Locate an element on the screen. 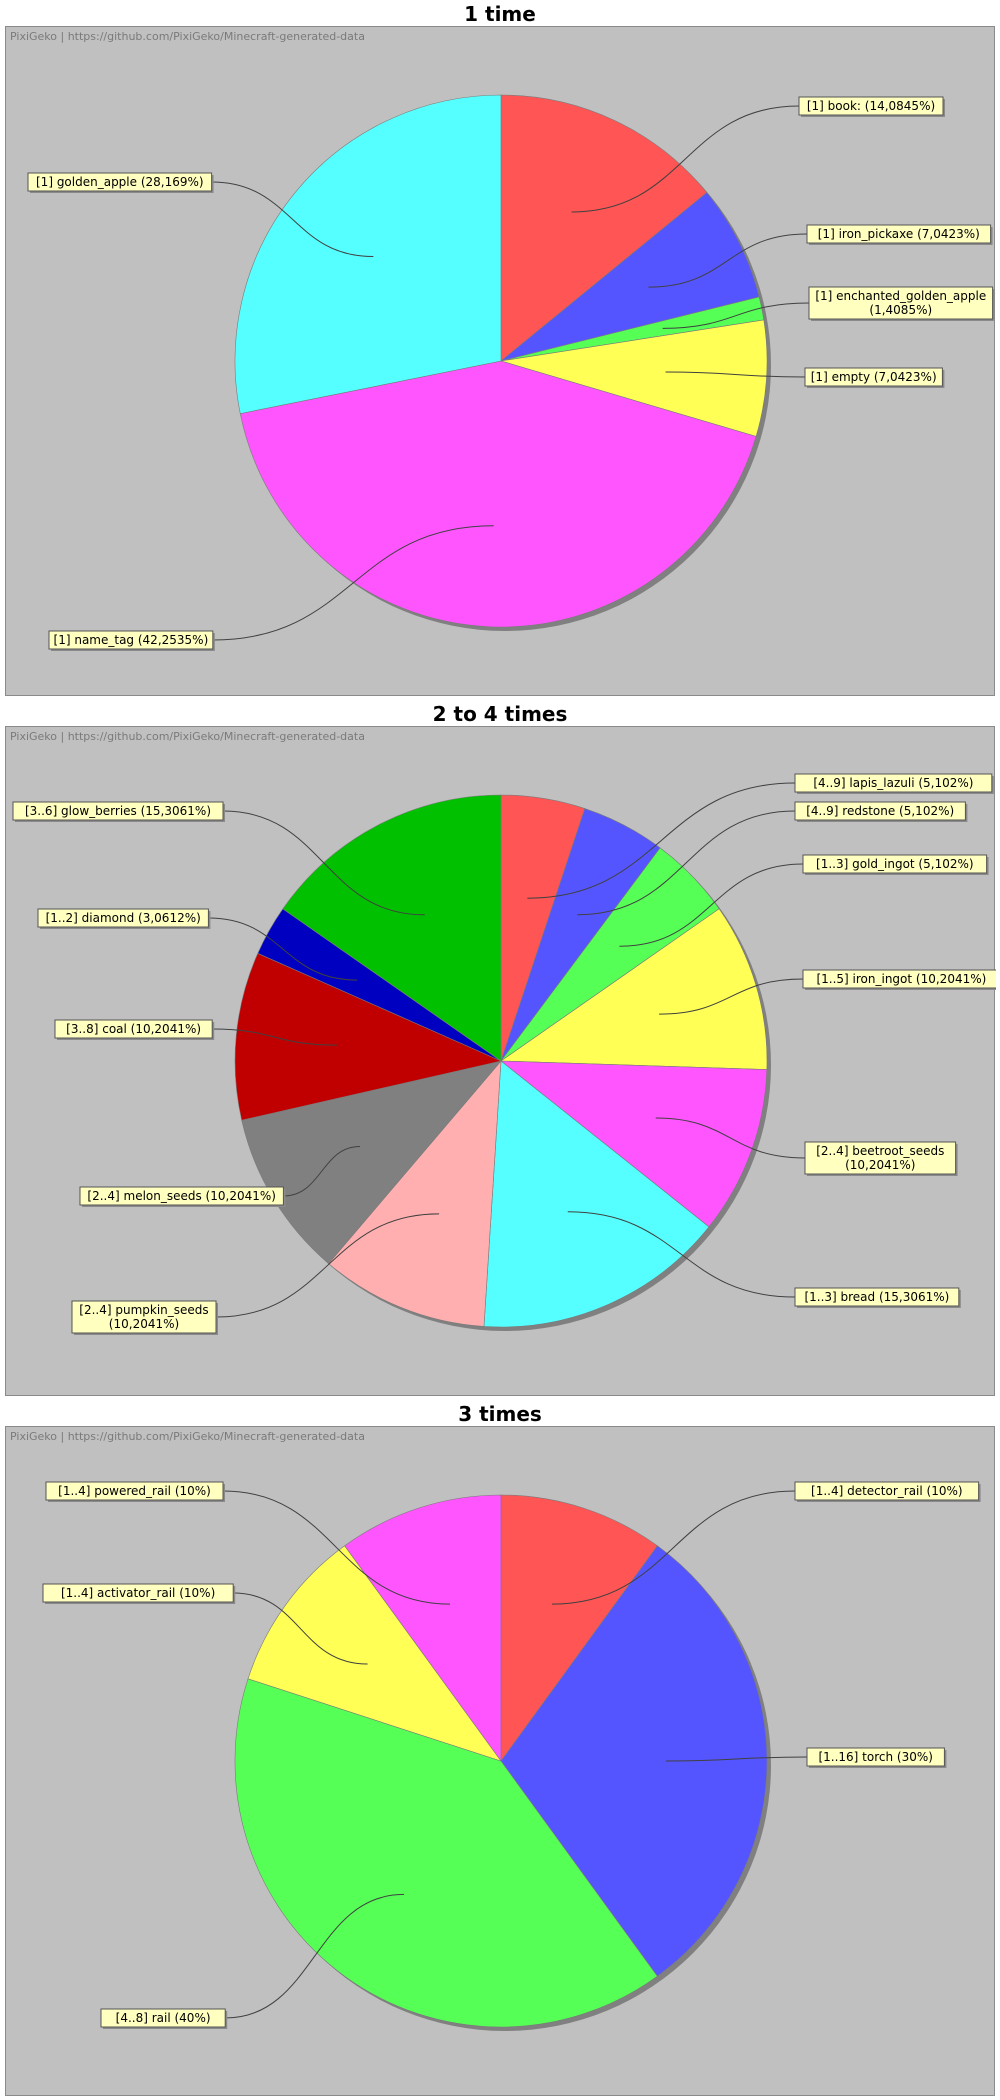  label-text: [4..8] rail (40%) is located at coordinates (163, 2018).